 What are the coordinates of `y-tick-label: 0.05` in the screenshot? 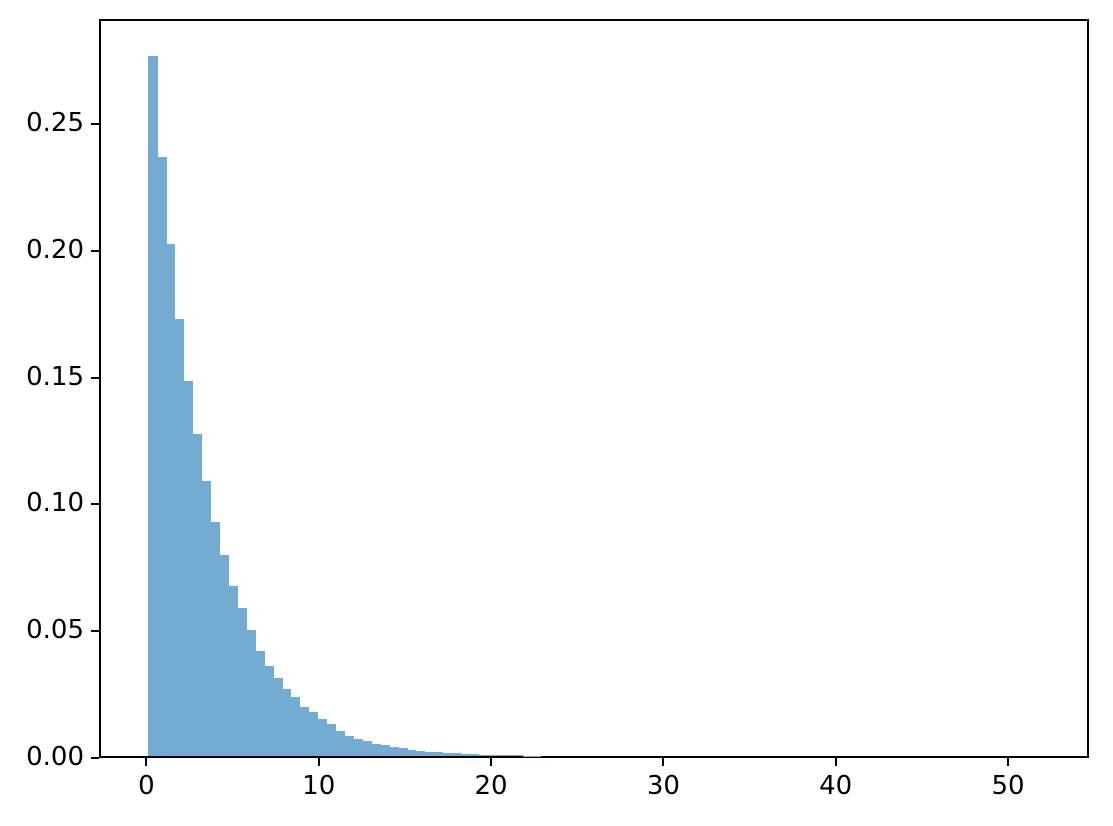 It's located at (55, 630).